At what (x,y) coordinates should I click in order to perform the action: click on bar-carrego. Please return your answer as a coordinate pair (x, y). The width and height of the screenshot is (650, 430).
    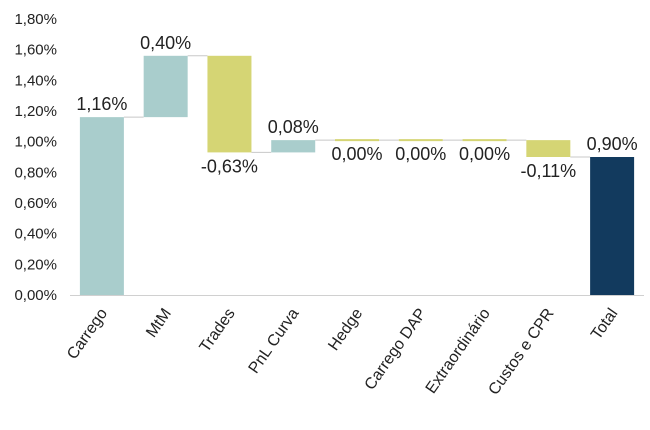
    Looking at the image, I should click on (101, 206).